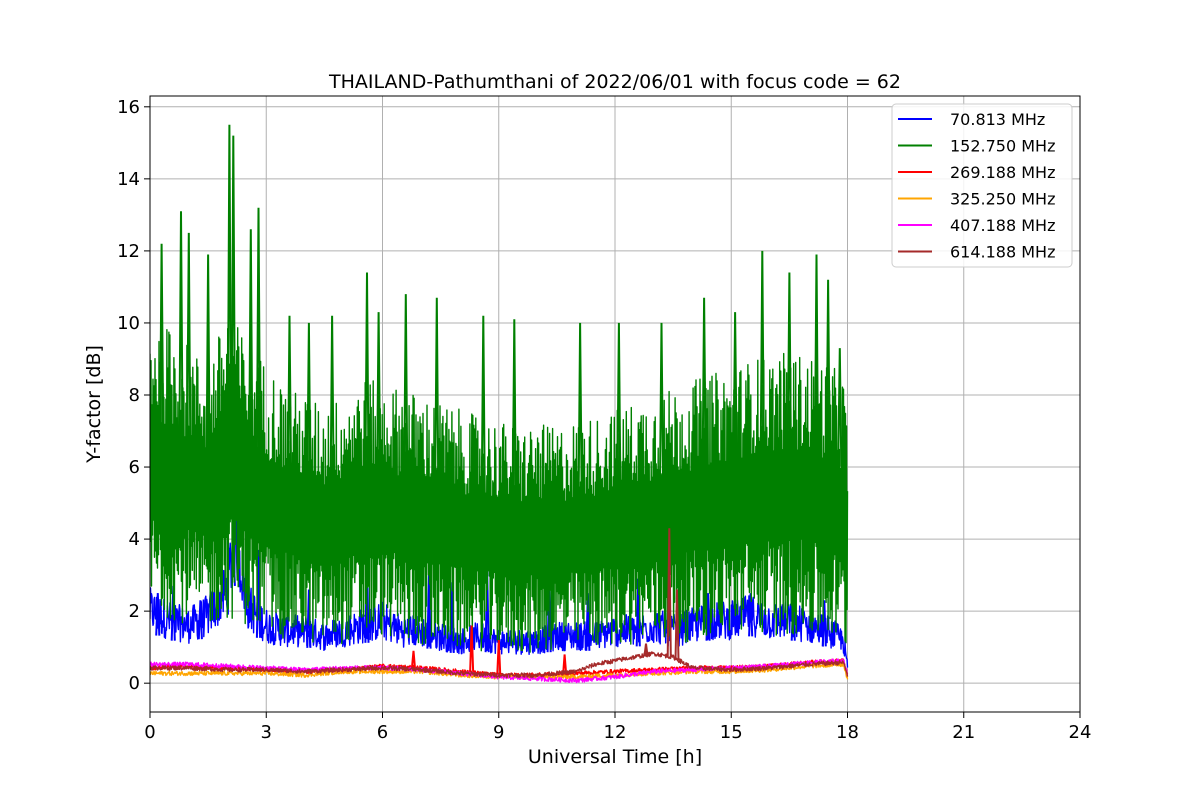  I want to click on legend-label: 70.813 MHz, so click(997, 119).